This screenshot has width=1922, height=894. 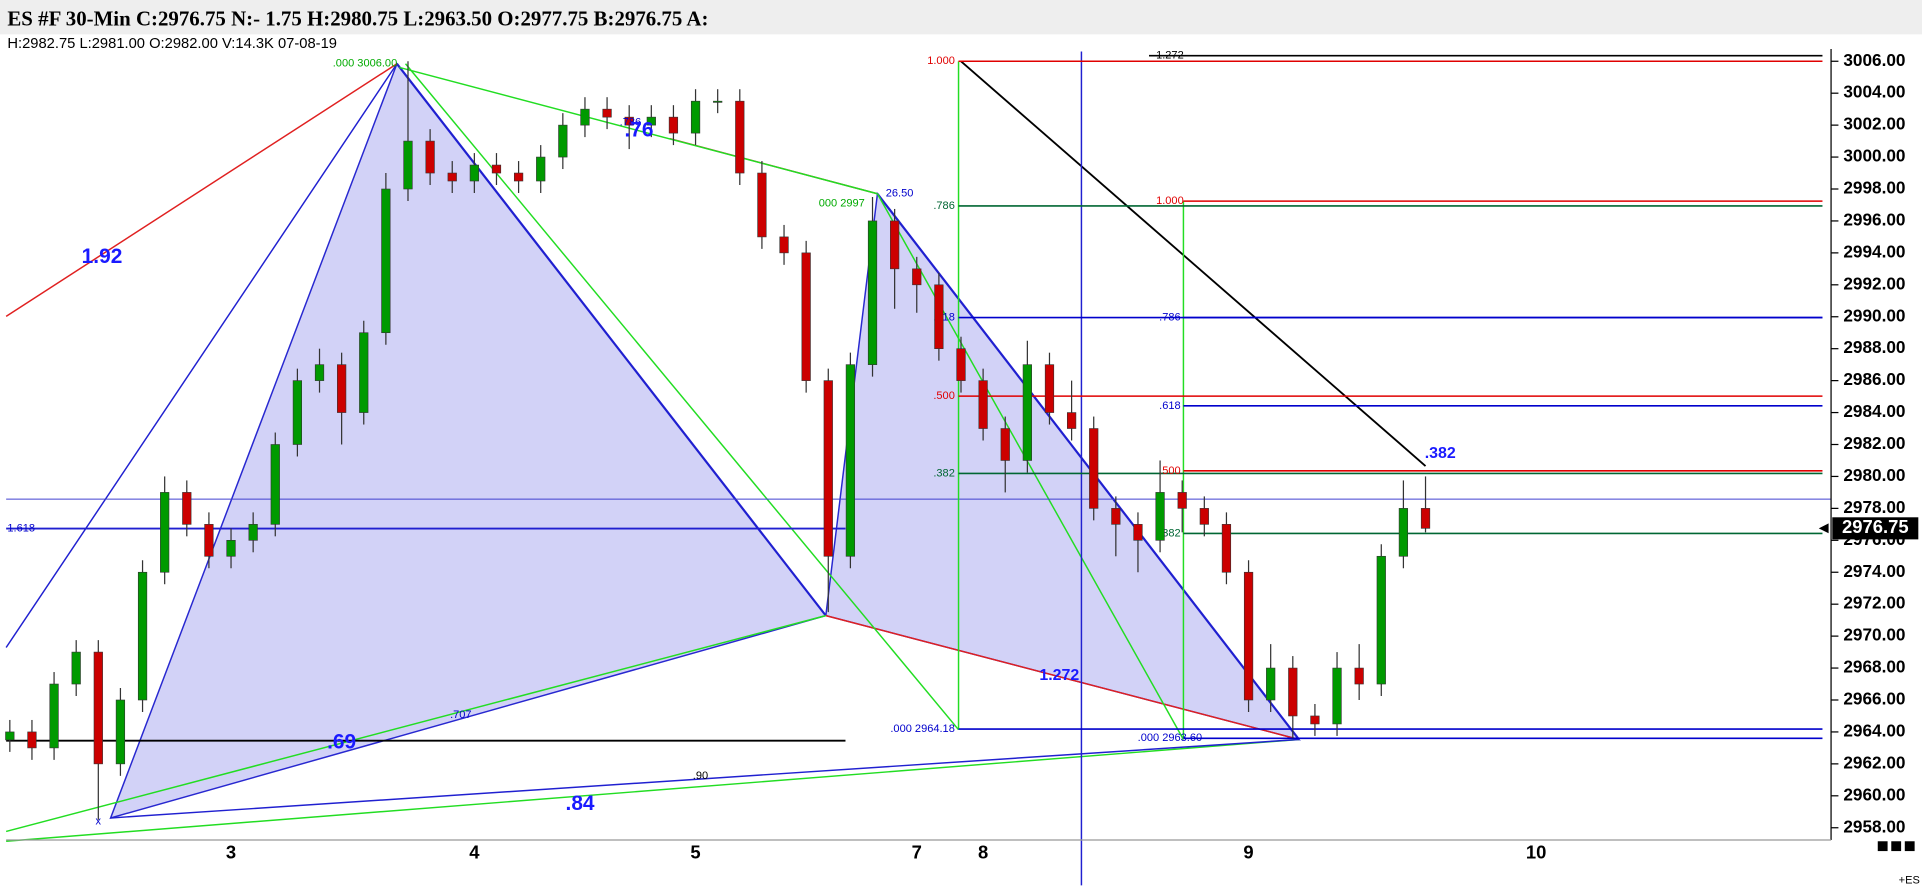 What do you see at coordinates (365, 64) in the screenshot?
I see `annotation: .000 3006.00` at bounding box center [365, 64].